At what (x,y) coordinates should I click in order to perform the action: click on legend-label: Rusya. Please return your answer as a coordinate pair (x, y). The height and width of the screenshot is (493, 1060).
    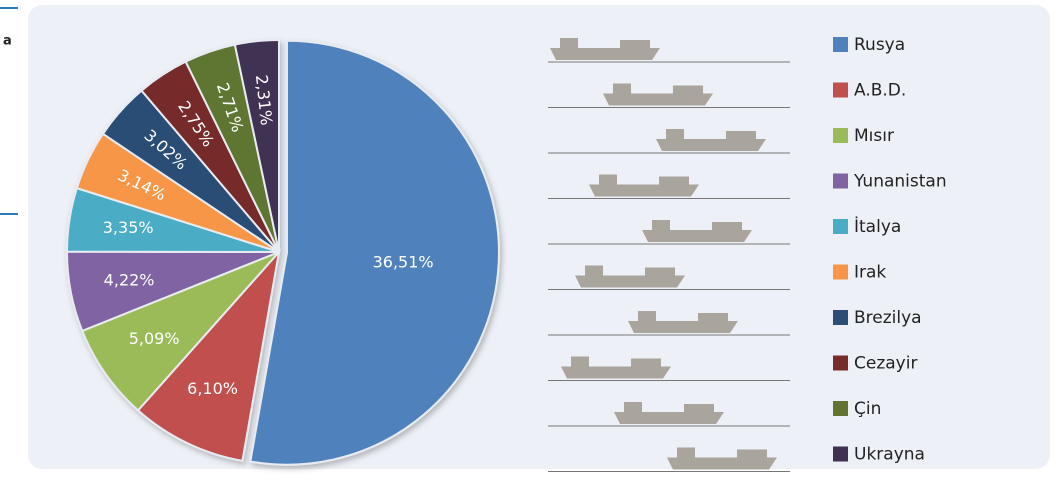
    Looking at the image, I should click on (879, 45).